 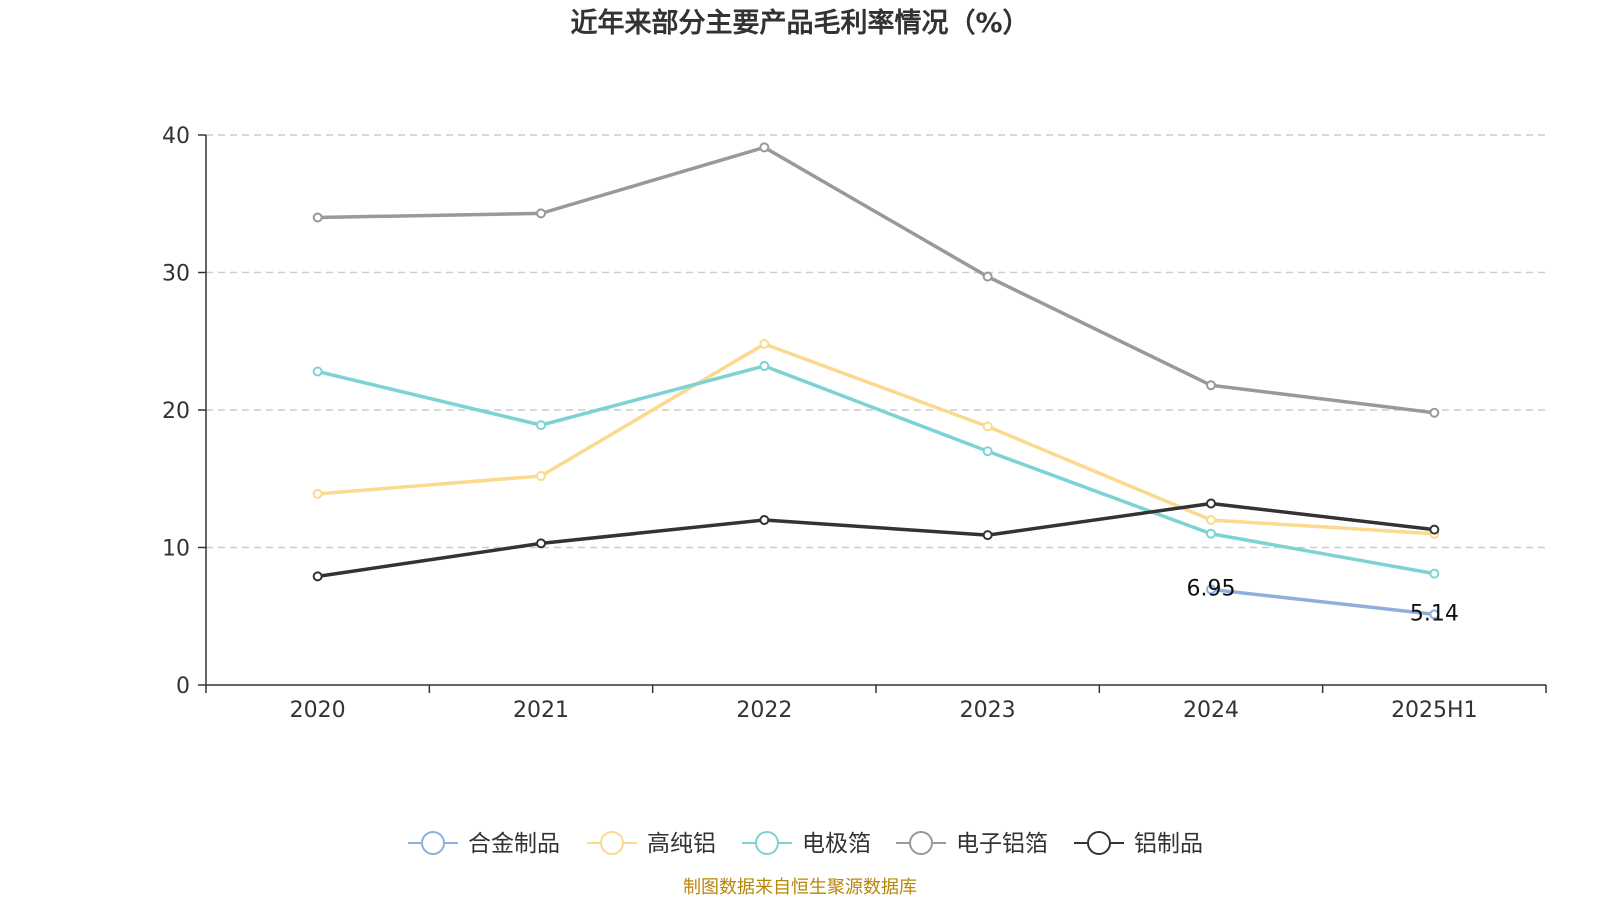 What do you see at coordinates (681, 844) in the screenshot?
I see `legend-label: 高纯铝` at bounding box center [681, 844].